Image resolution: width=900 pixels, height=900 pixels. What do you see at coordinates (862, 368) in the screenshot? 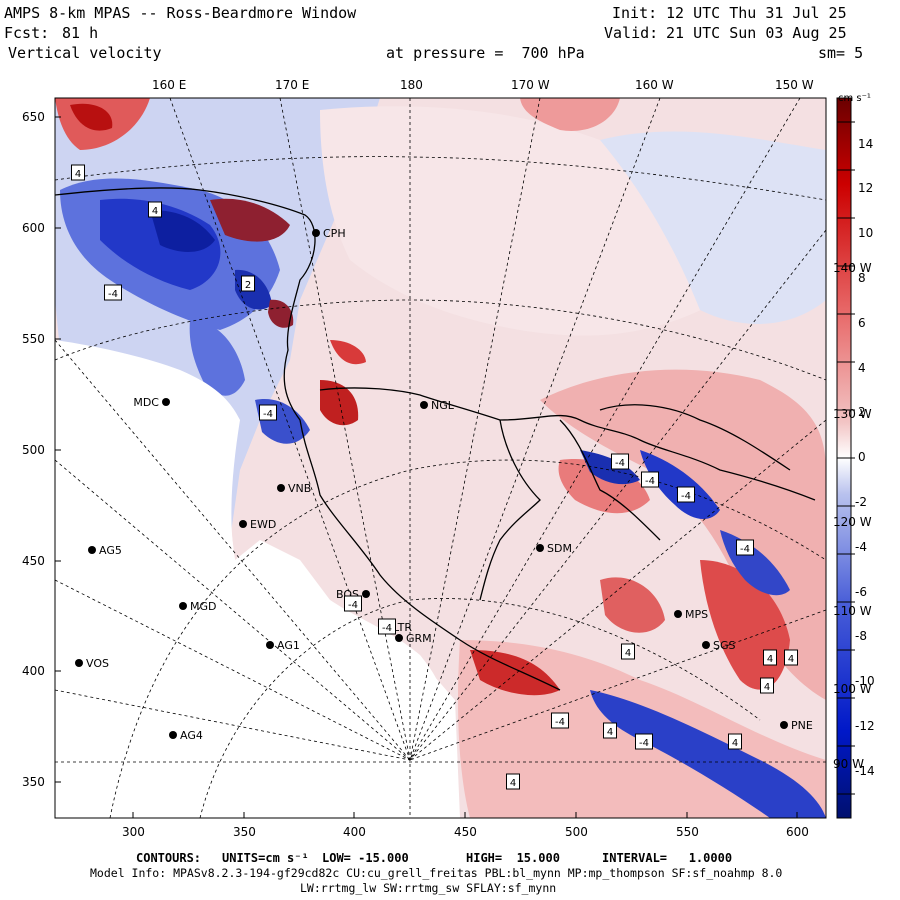
I see `colorbar-label: 4` at bounding box center [862, 368].